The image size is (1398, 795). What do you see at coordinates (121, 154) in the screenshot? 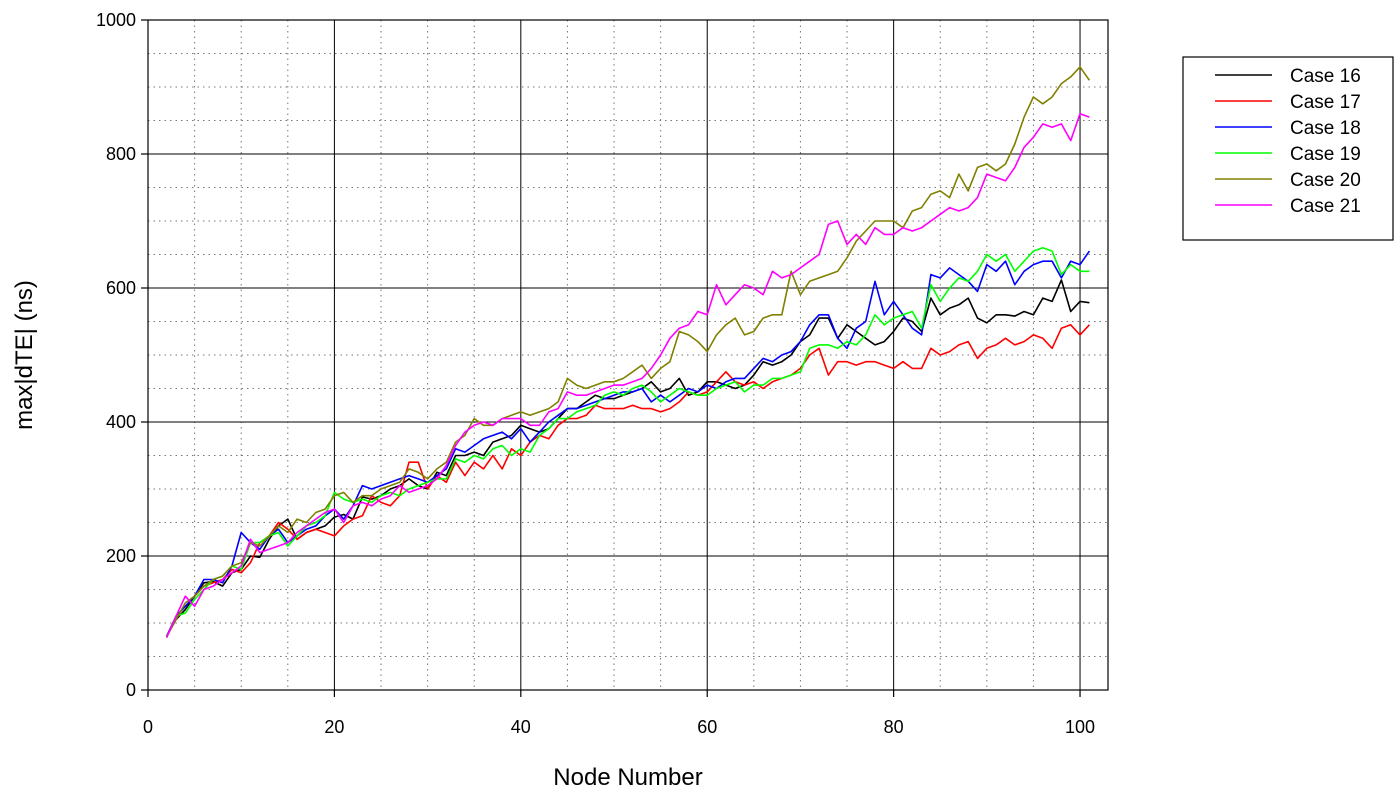
I see `y-tick-label: 800` at bounding box center [121, 154].